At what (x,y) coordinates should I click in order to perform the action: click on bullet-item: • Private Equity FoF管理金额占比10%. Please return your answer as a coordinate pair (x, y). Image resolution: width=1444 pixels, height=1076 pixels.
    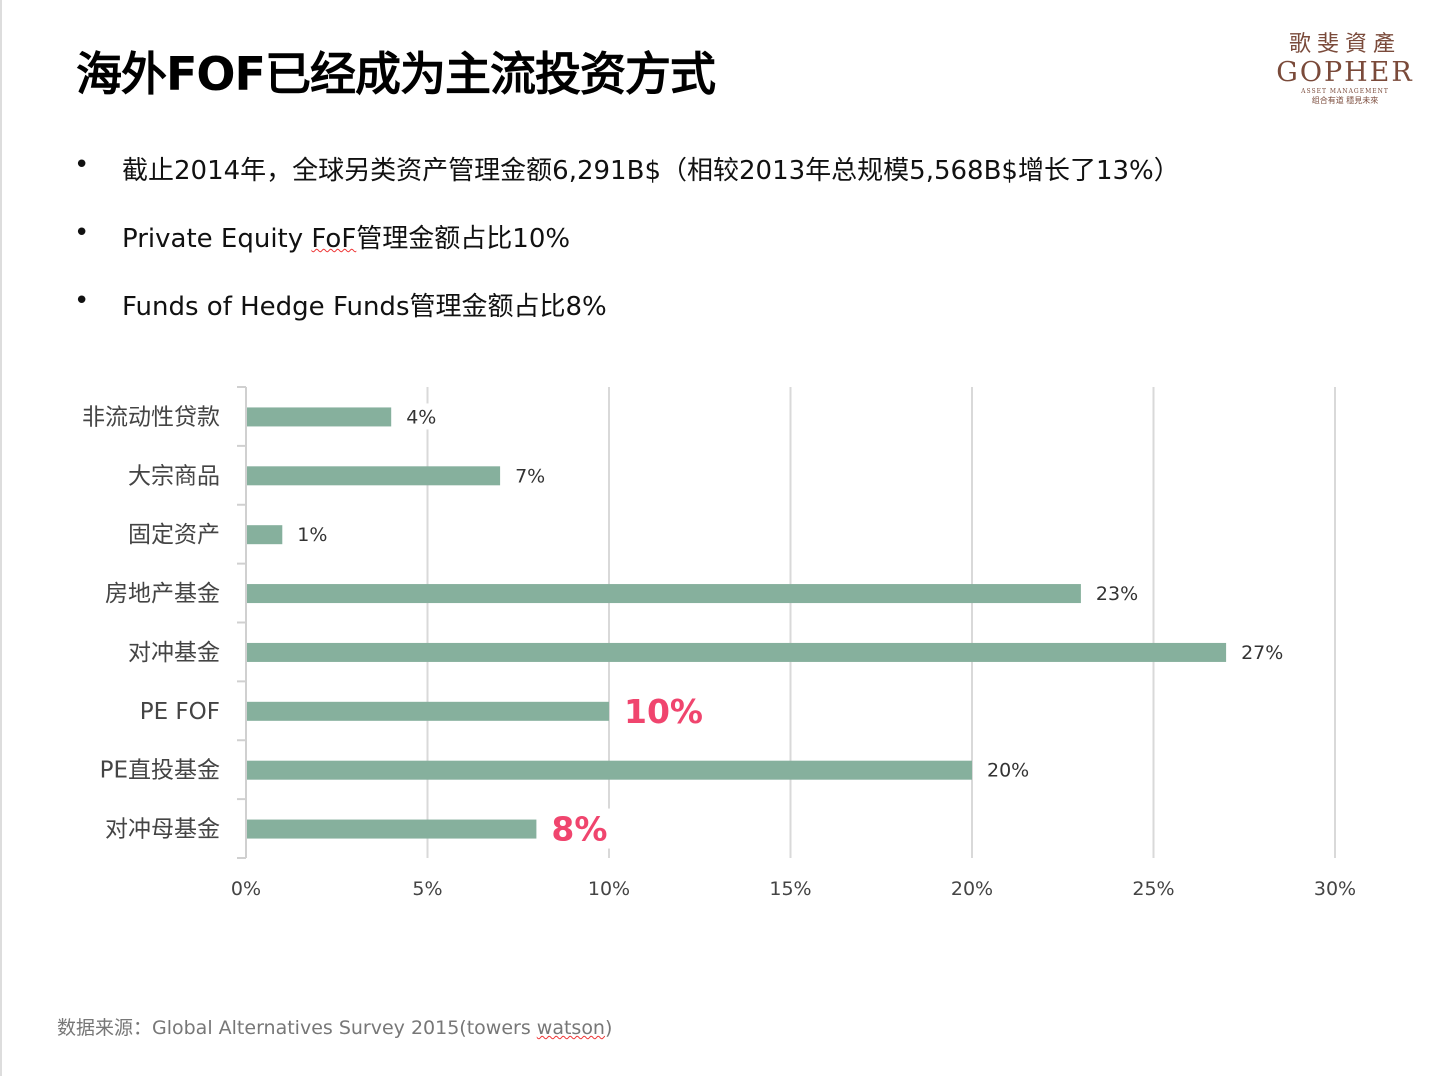
    Looking at the image, I should click on (627, 252).